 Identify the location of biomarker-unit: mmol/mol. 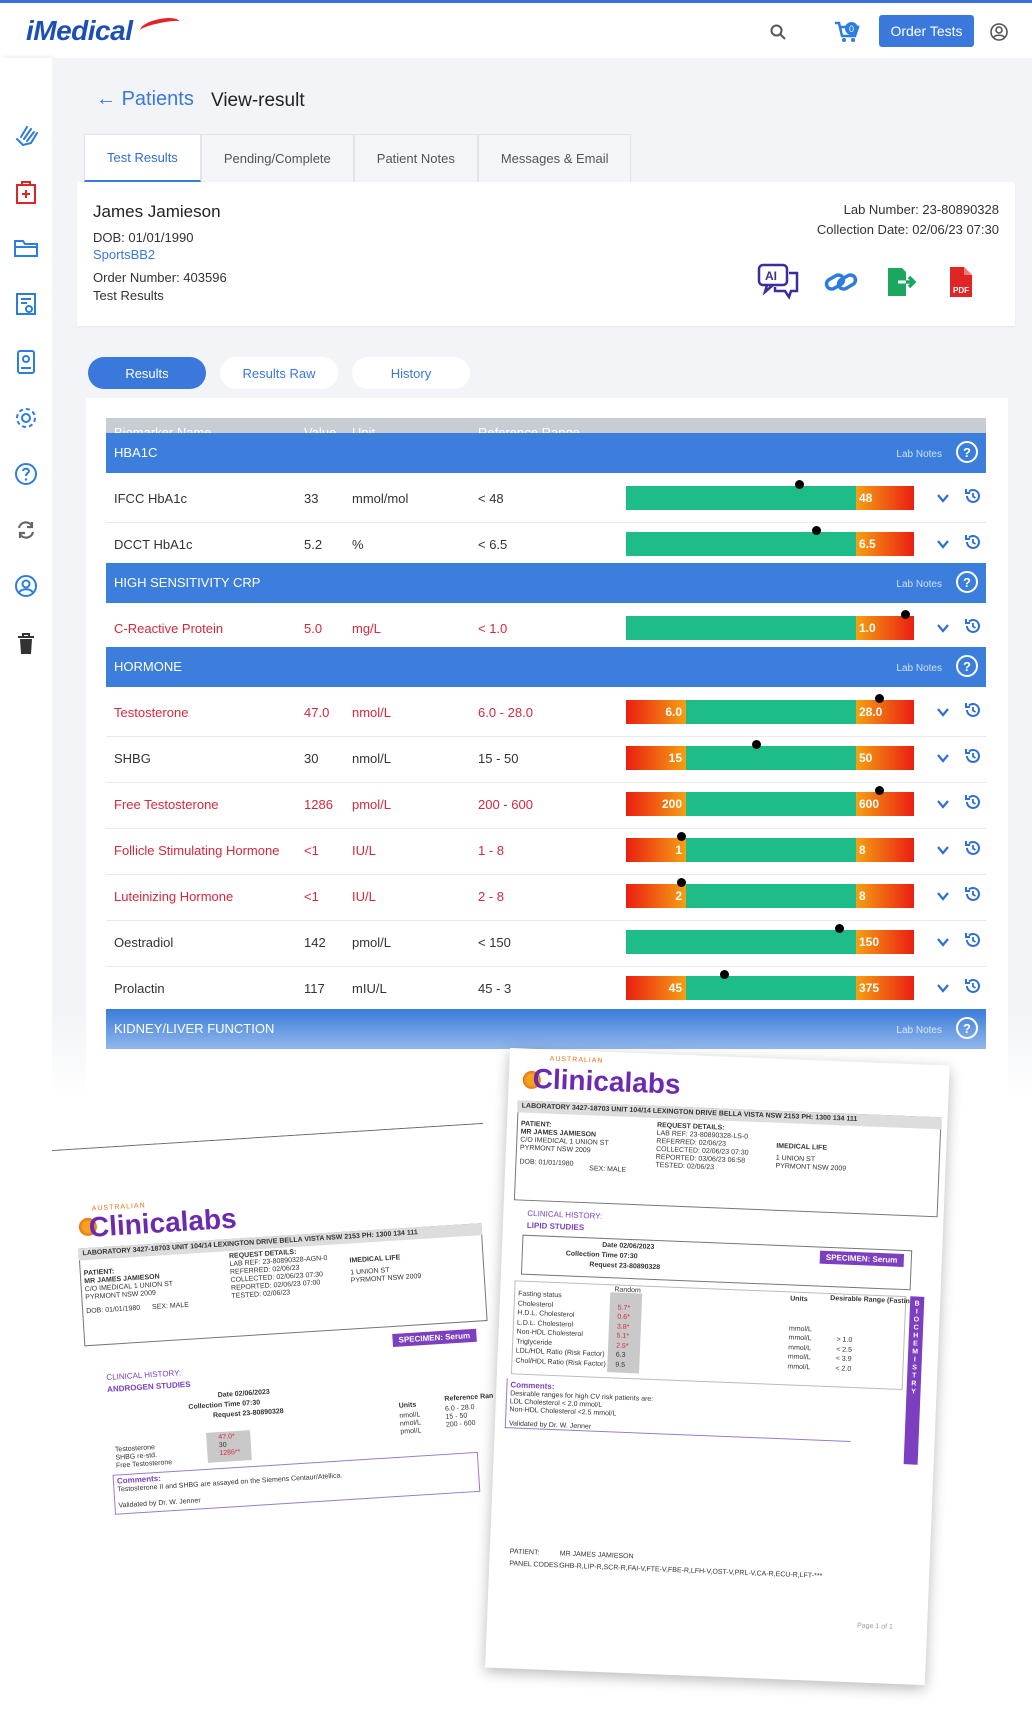
(380, 498).